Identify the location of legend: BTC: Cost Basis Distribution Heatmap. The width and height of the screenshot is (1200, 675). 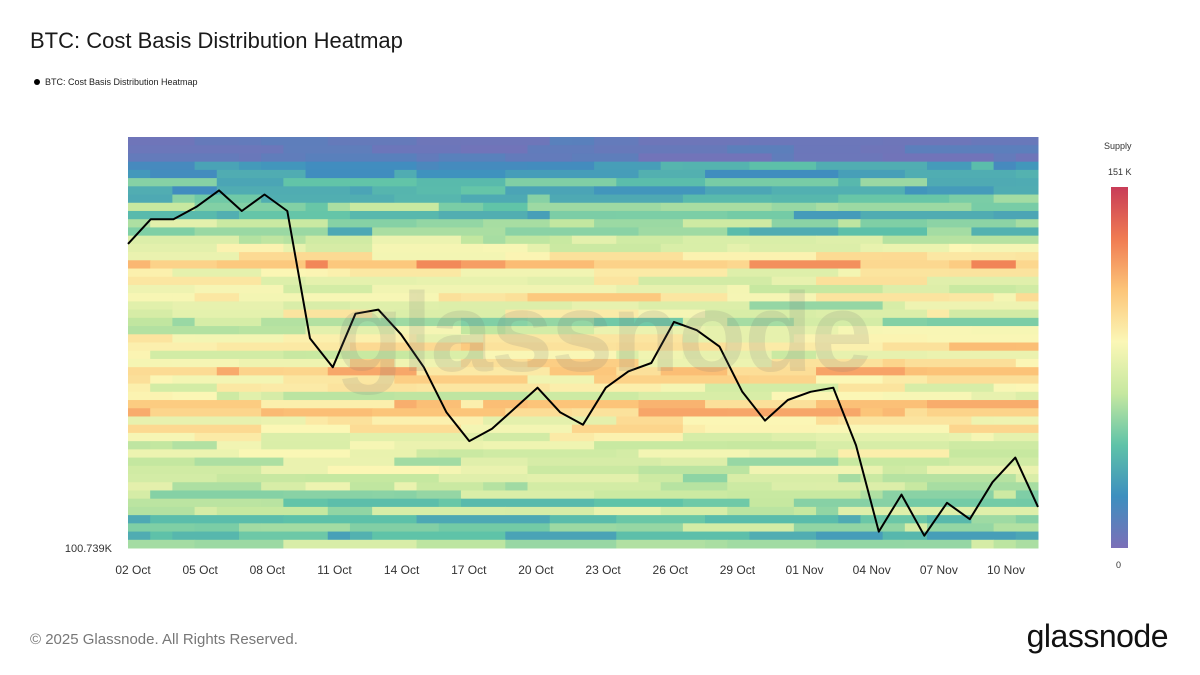
(116, 82).